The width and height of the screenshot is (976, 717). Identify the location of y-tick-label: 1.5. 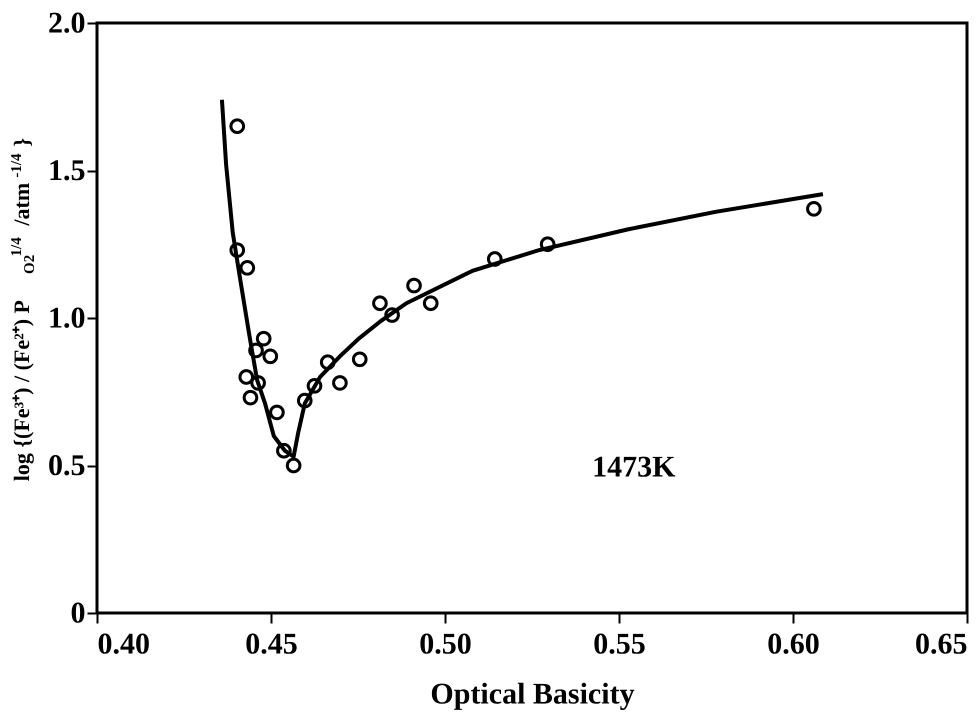
(67, 170).